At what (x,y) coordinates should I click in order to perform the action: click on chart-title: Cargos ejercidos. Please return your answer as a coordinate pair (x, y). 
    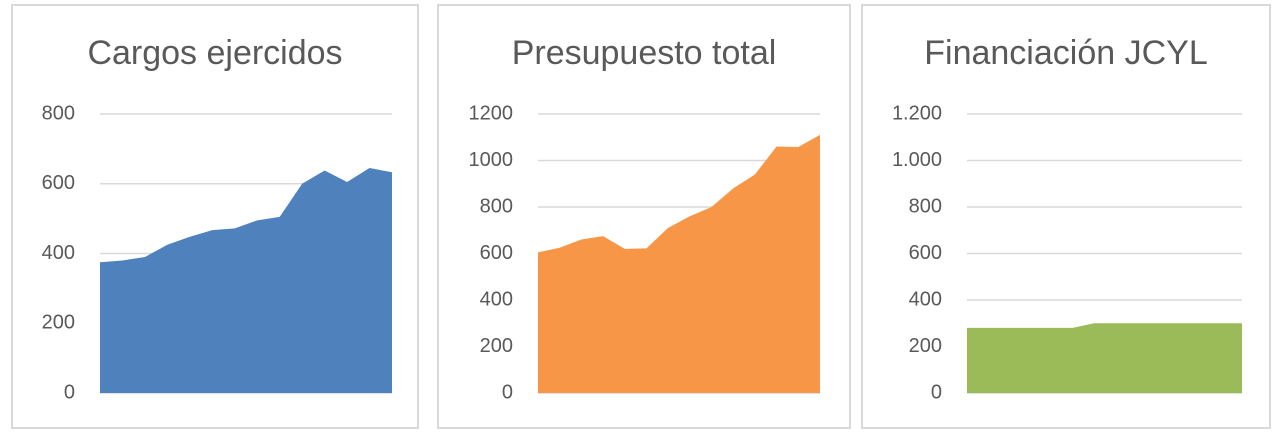
    Looking at the image, I should click on (214, 53).